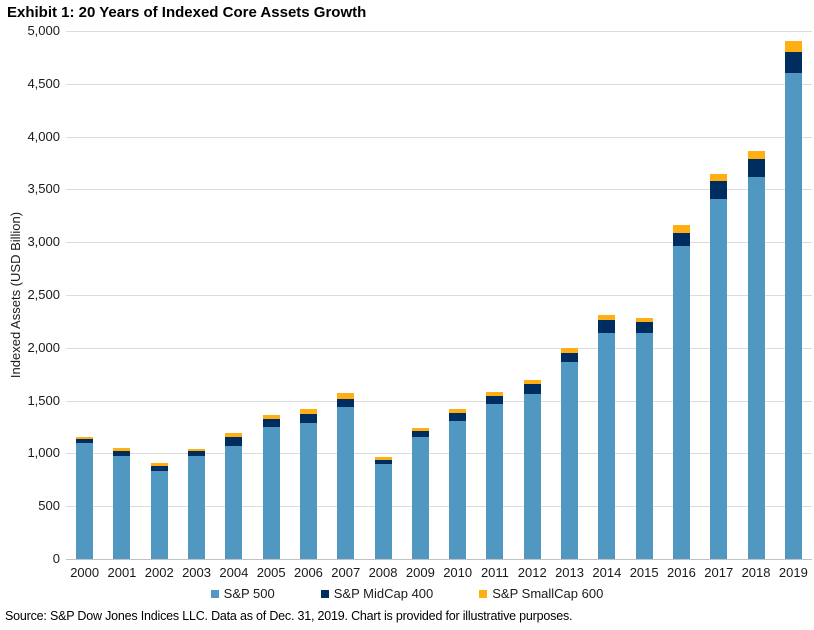 Image resolution: width=814 pixels, height=630 pixels. I want to click on y-tick-label-4500: 4,500, so click(43, 83).